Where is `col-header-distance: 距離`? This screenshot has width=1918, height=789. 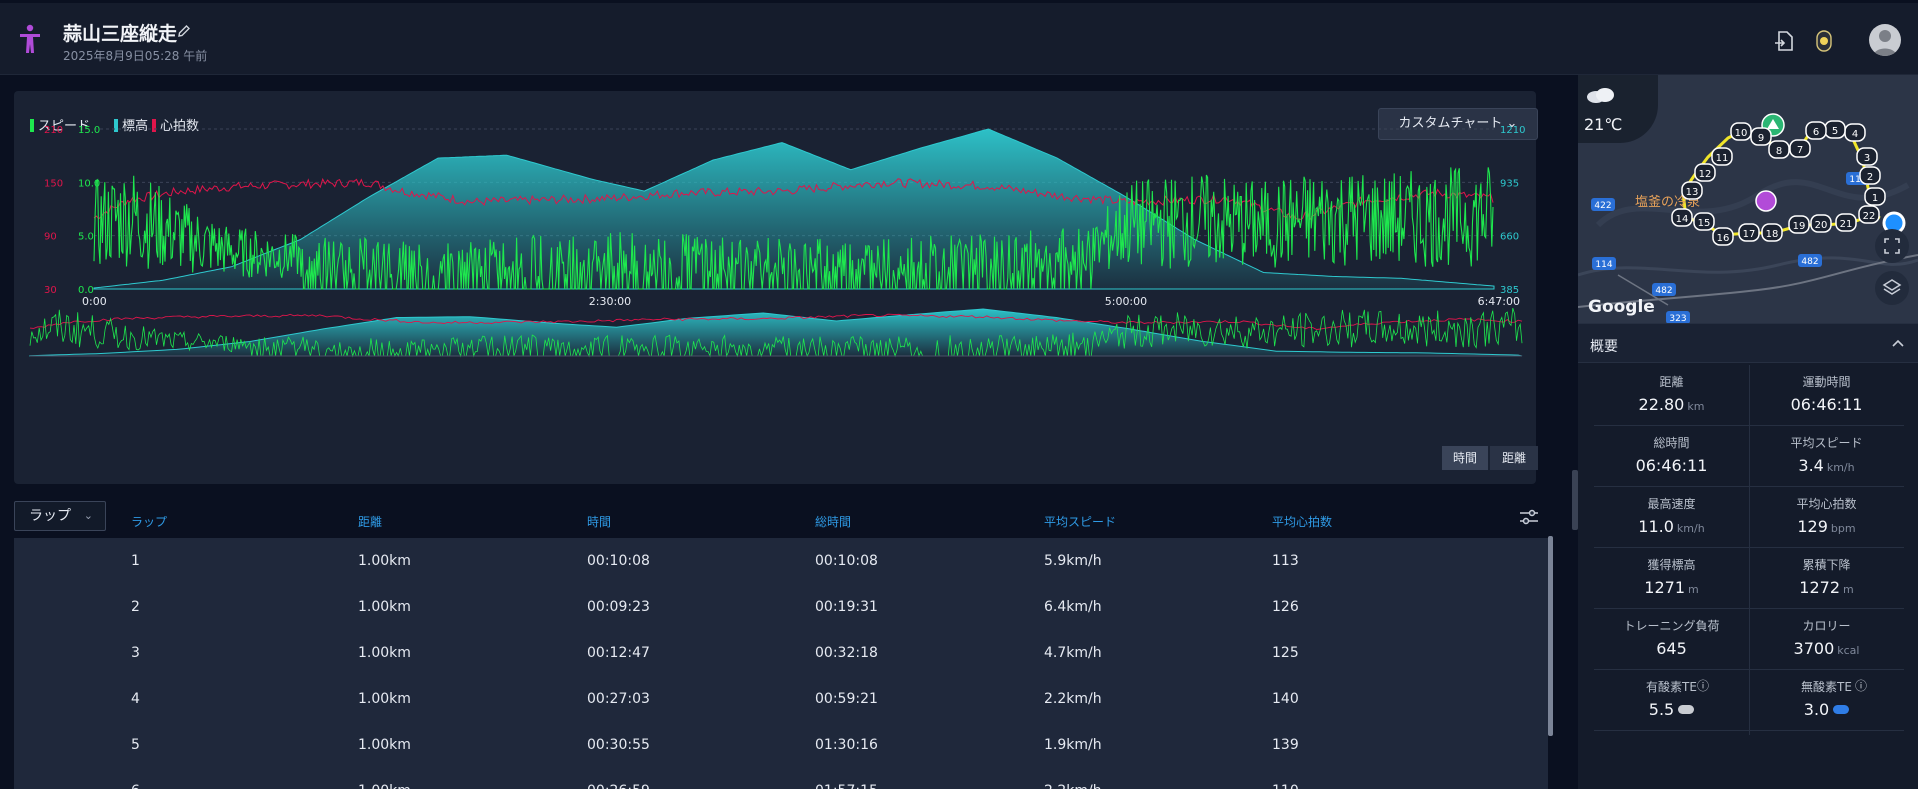 col-header-distance: 距離 is located at coordinates (370, 522).